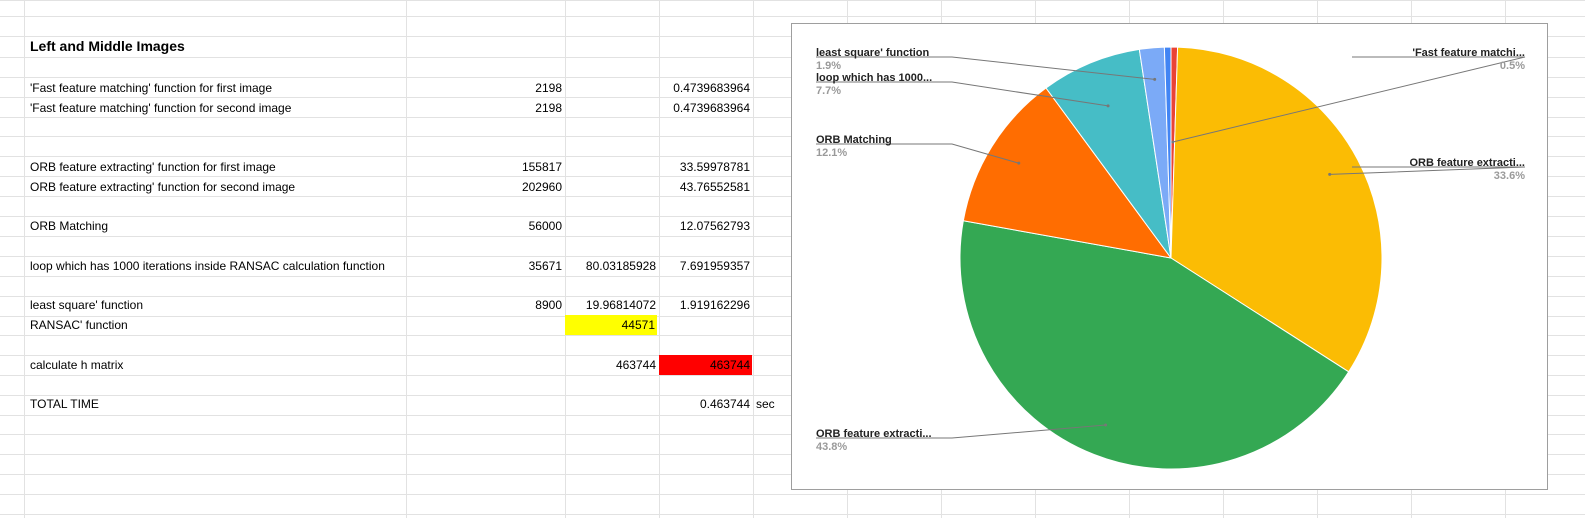 The image size is (1585, 518). What do you see at coordinates (77, 365) in the screenshot?
I see `cell-label-h-matrix: calculate h matrix` at bounding box center [77, 365].